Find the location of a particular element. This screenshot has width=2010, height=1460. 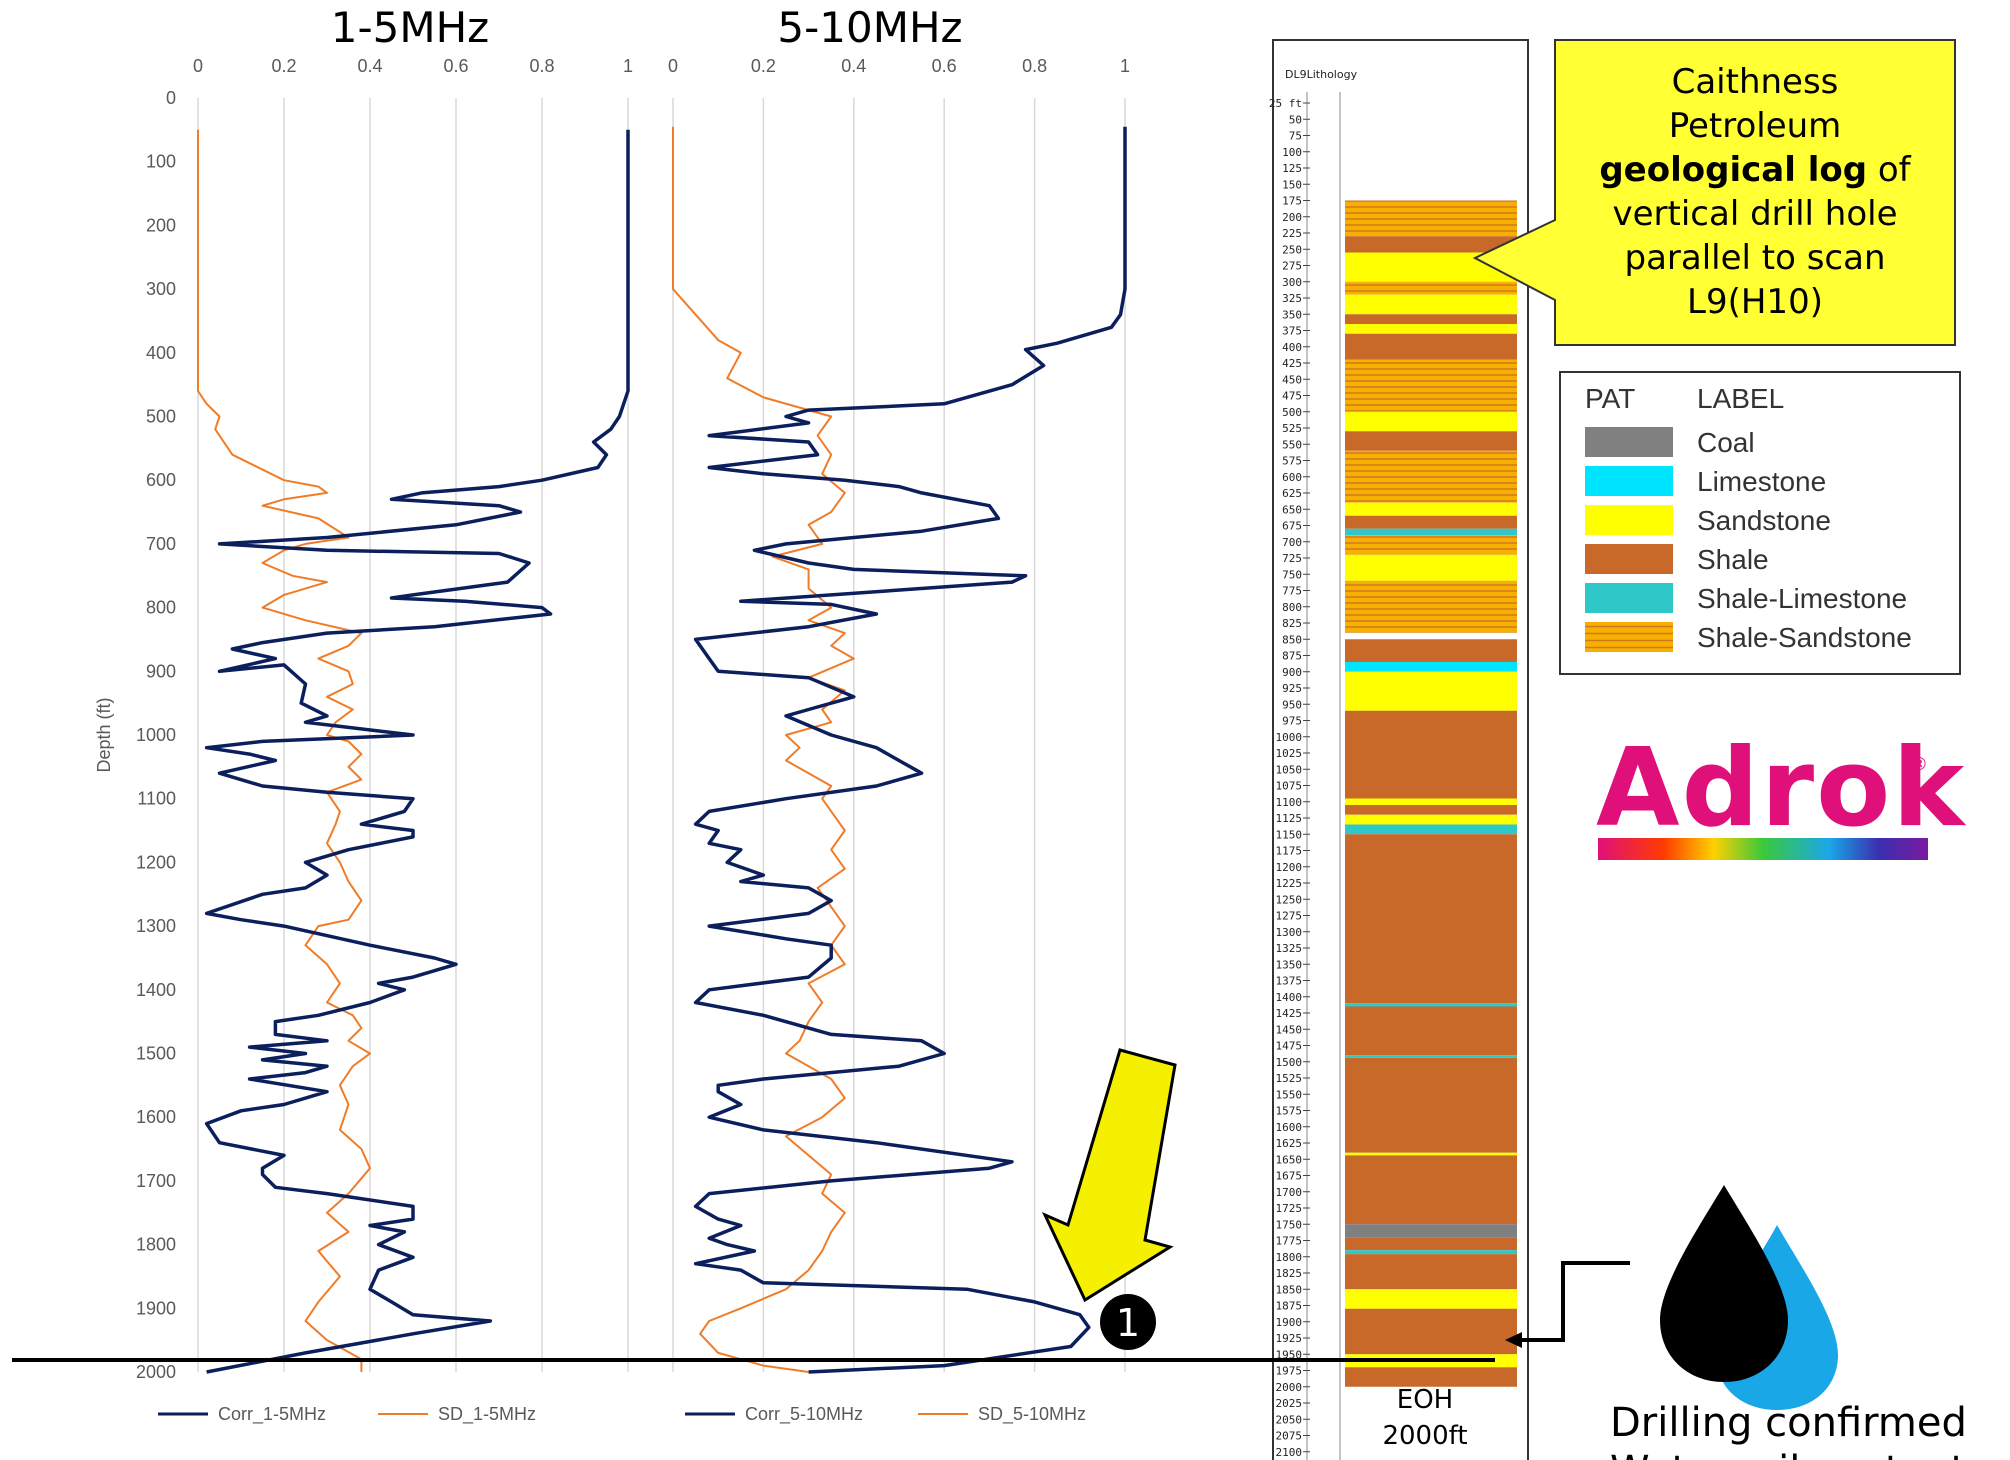

depth-tick-label: 775 is located at coordinates (1292, 591).